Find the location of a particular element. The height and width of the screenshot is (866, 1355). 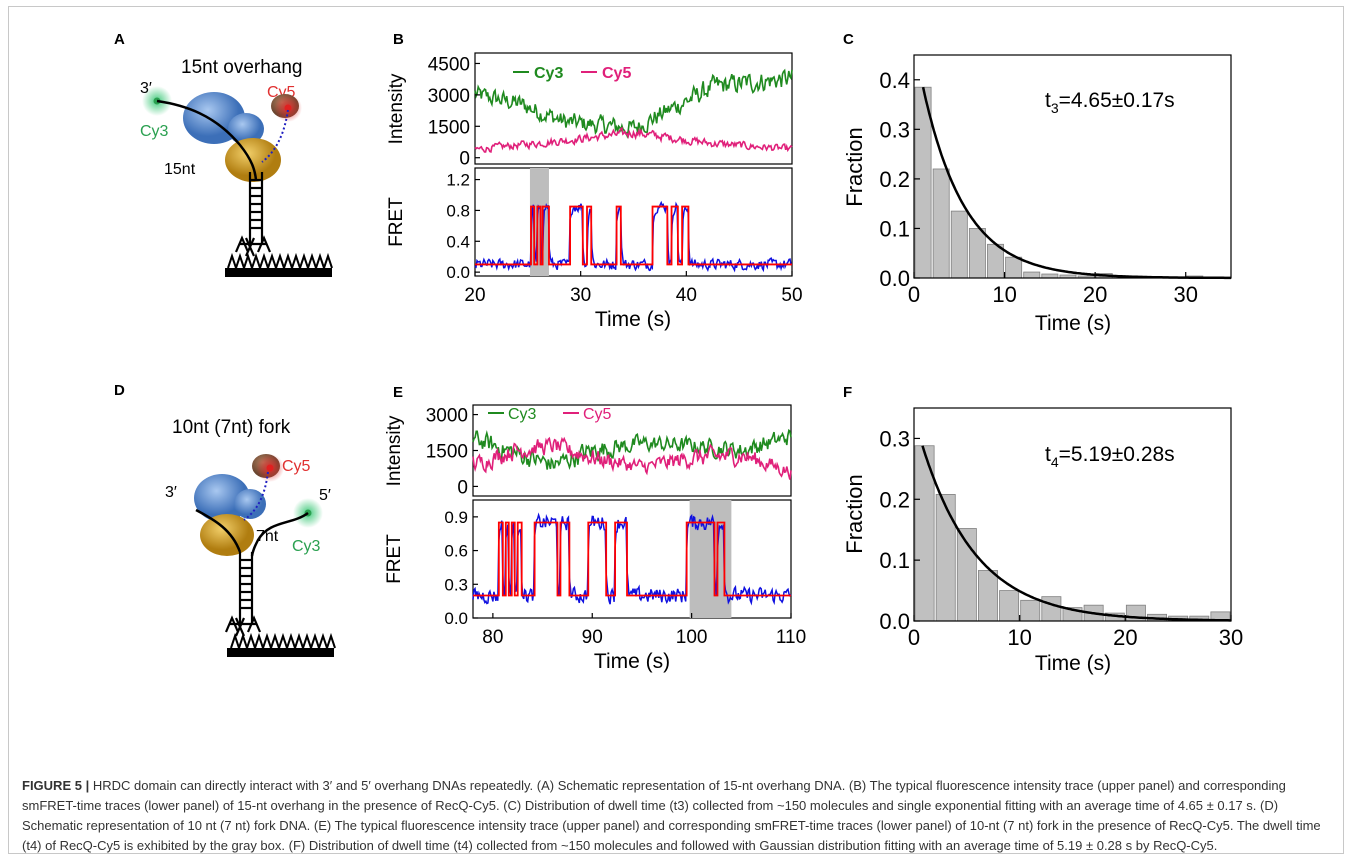

e-fret-ytick-label: 0.6 is located at coordinates (456, 551).